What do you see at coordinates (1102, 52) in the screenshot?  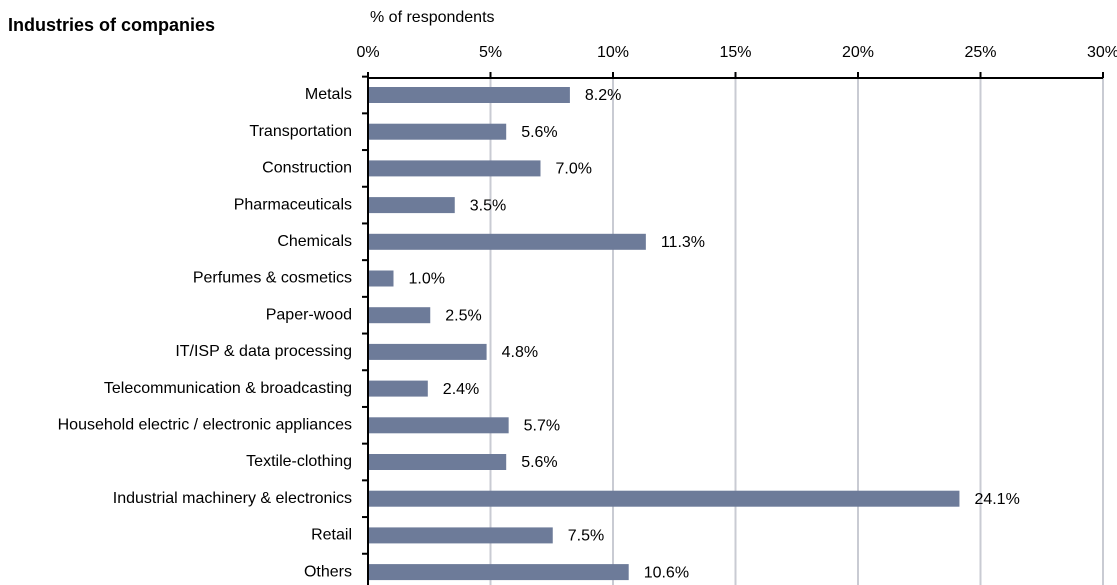 I see `x-tick-label: 30%` at bounding box center [1102, 52].